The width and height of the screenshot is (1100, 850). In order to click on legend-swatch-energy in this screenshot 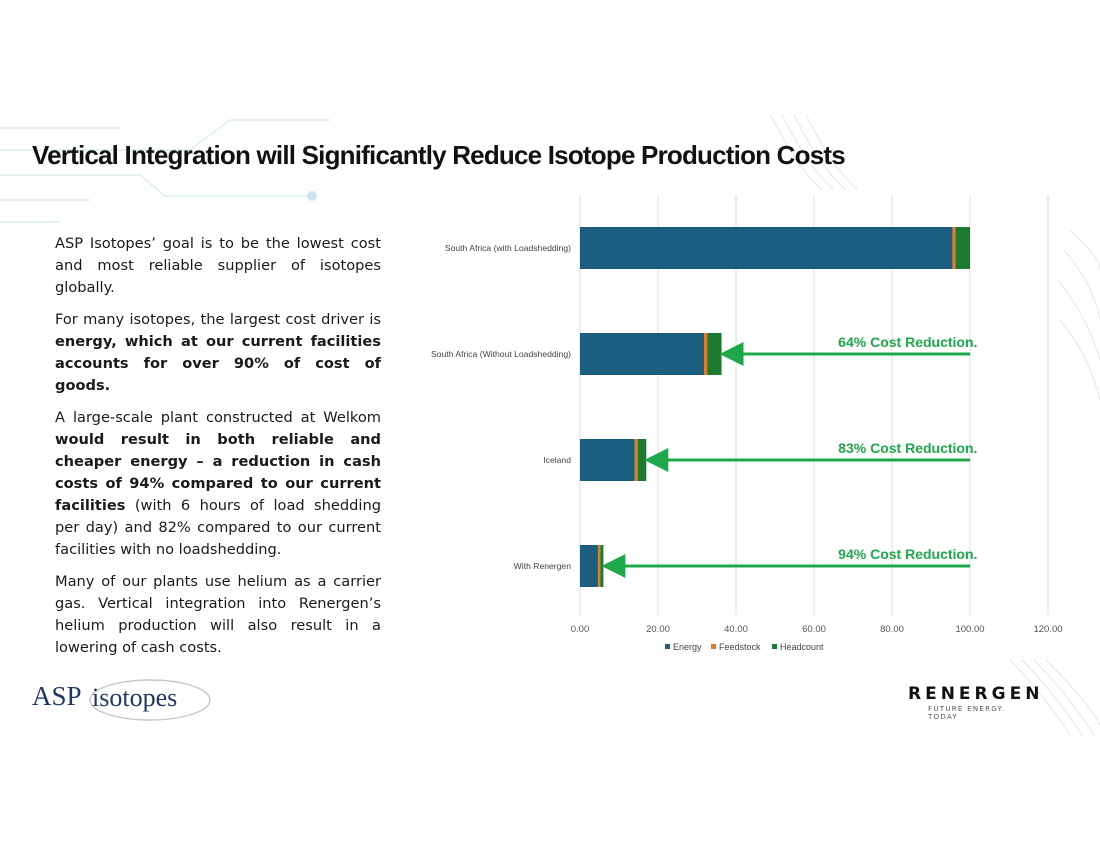, I will do `click(667, 646)`.